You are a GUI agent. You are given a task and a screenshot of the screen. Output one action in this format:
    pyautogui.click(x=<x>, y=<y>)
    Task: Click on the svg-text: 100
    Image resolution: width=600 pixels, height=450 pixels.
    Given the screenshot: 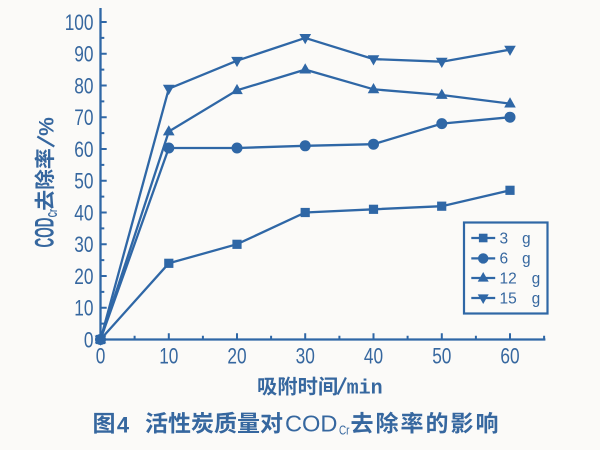 What is the action you would take?
    pyautogui.click(x=79, y=22)
    